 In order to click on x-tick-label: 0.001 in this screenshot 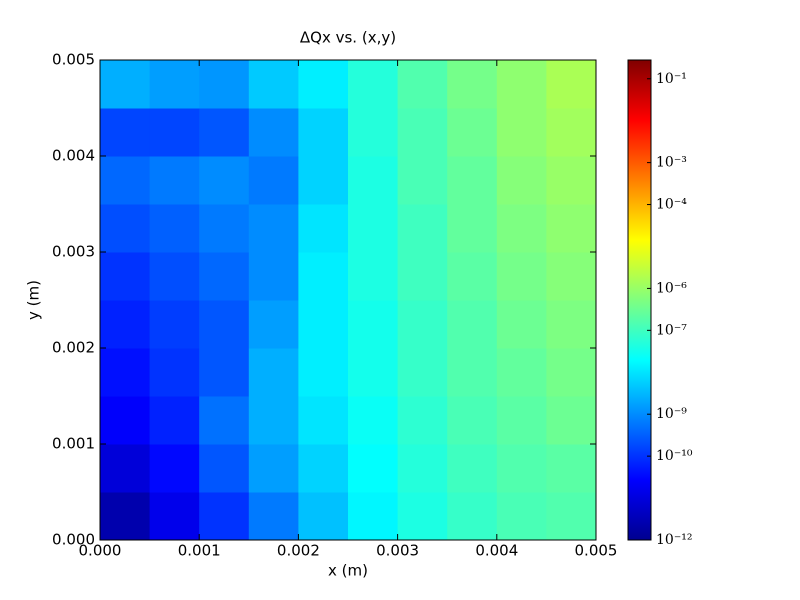, I will do `click(199, 551)`.